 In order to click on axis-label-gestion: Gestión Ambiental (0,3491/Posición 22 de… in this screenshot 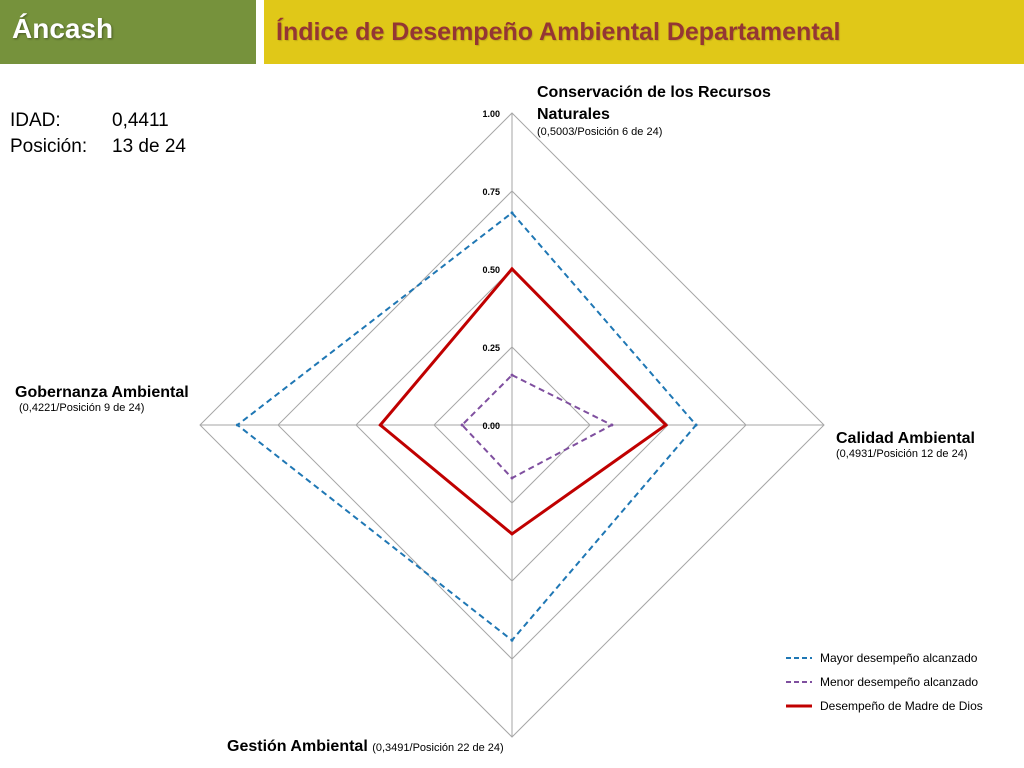, I will do `click(365, 747)`.